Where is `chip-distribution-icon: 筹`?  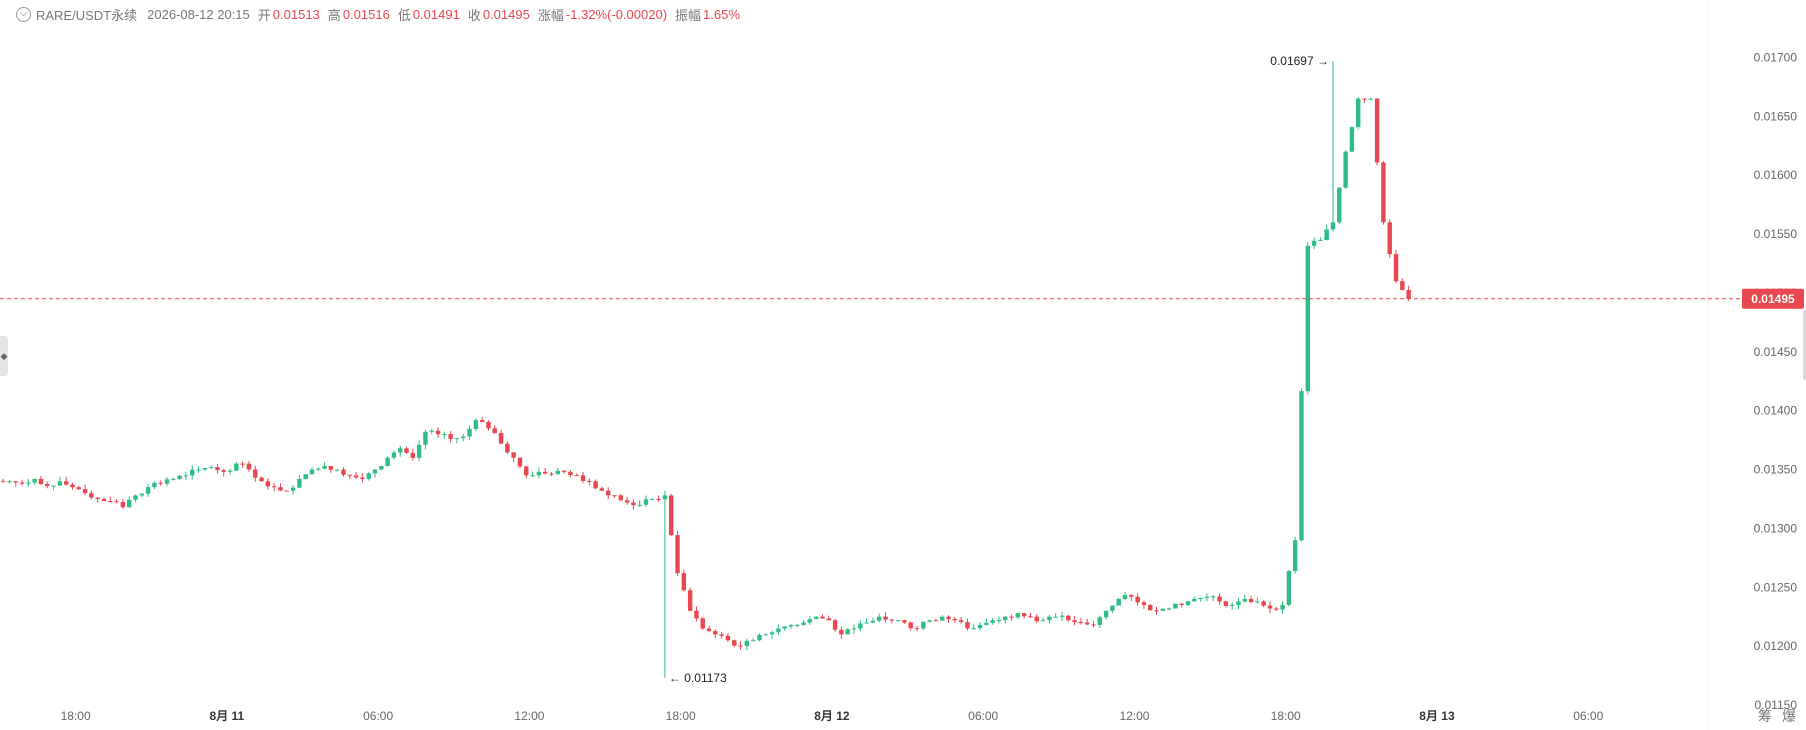
chip-distribution-icon: 筹 is located at coordinates (1765, 716).